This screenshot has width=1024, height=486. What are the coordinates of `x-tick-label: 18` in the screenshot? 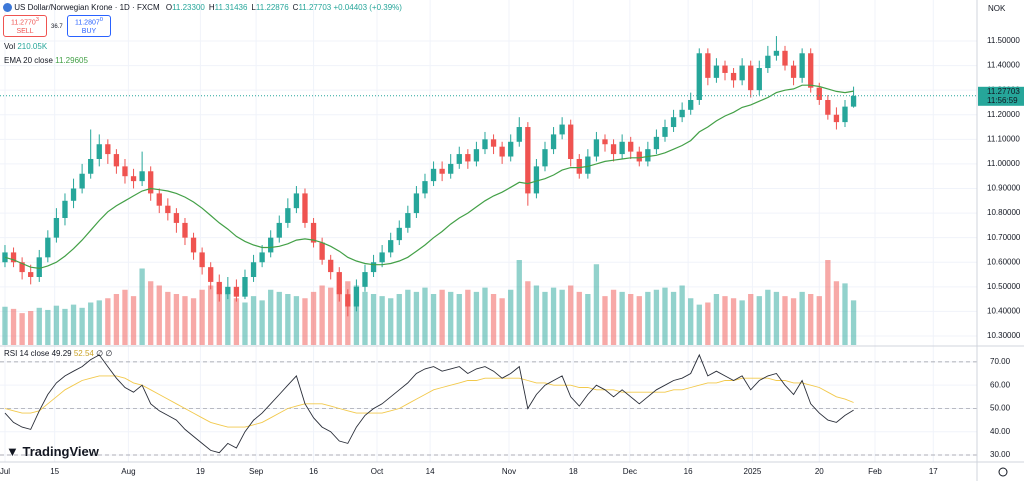 It's located at (573, 471).